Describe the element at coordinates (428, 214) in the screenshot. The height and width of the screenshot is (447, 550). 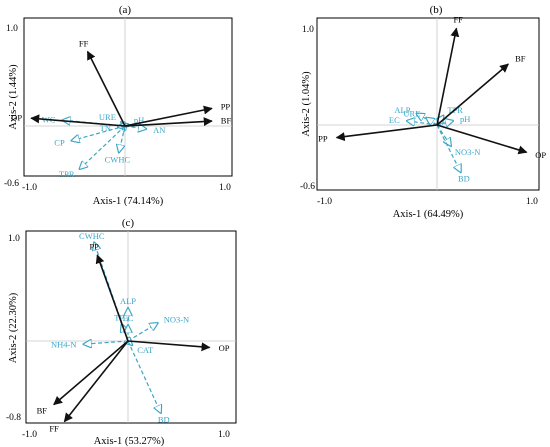
I see `panel-b-xlabel: Axis-1 (64.49%)` at that location.